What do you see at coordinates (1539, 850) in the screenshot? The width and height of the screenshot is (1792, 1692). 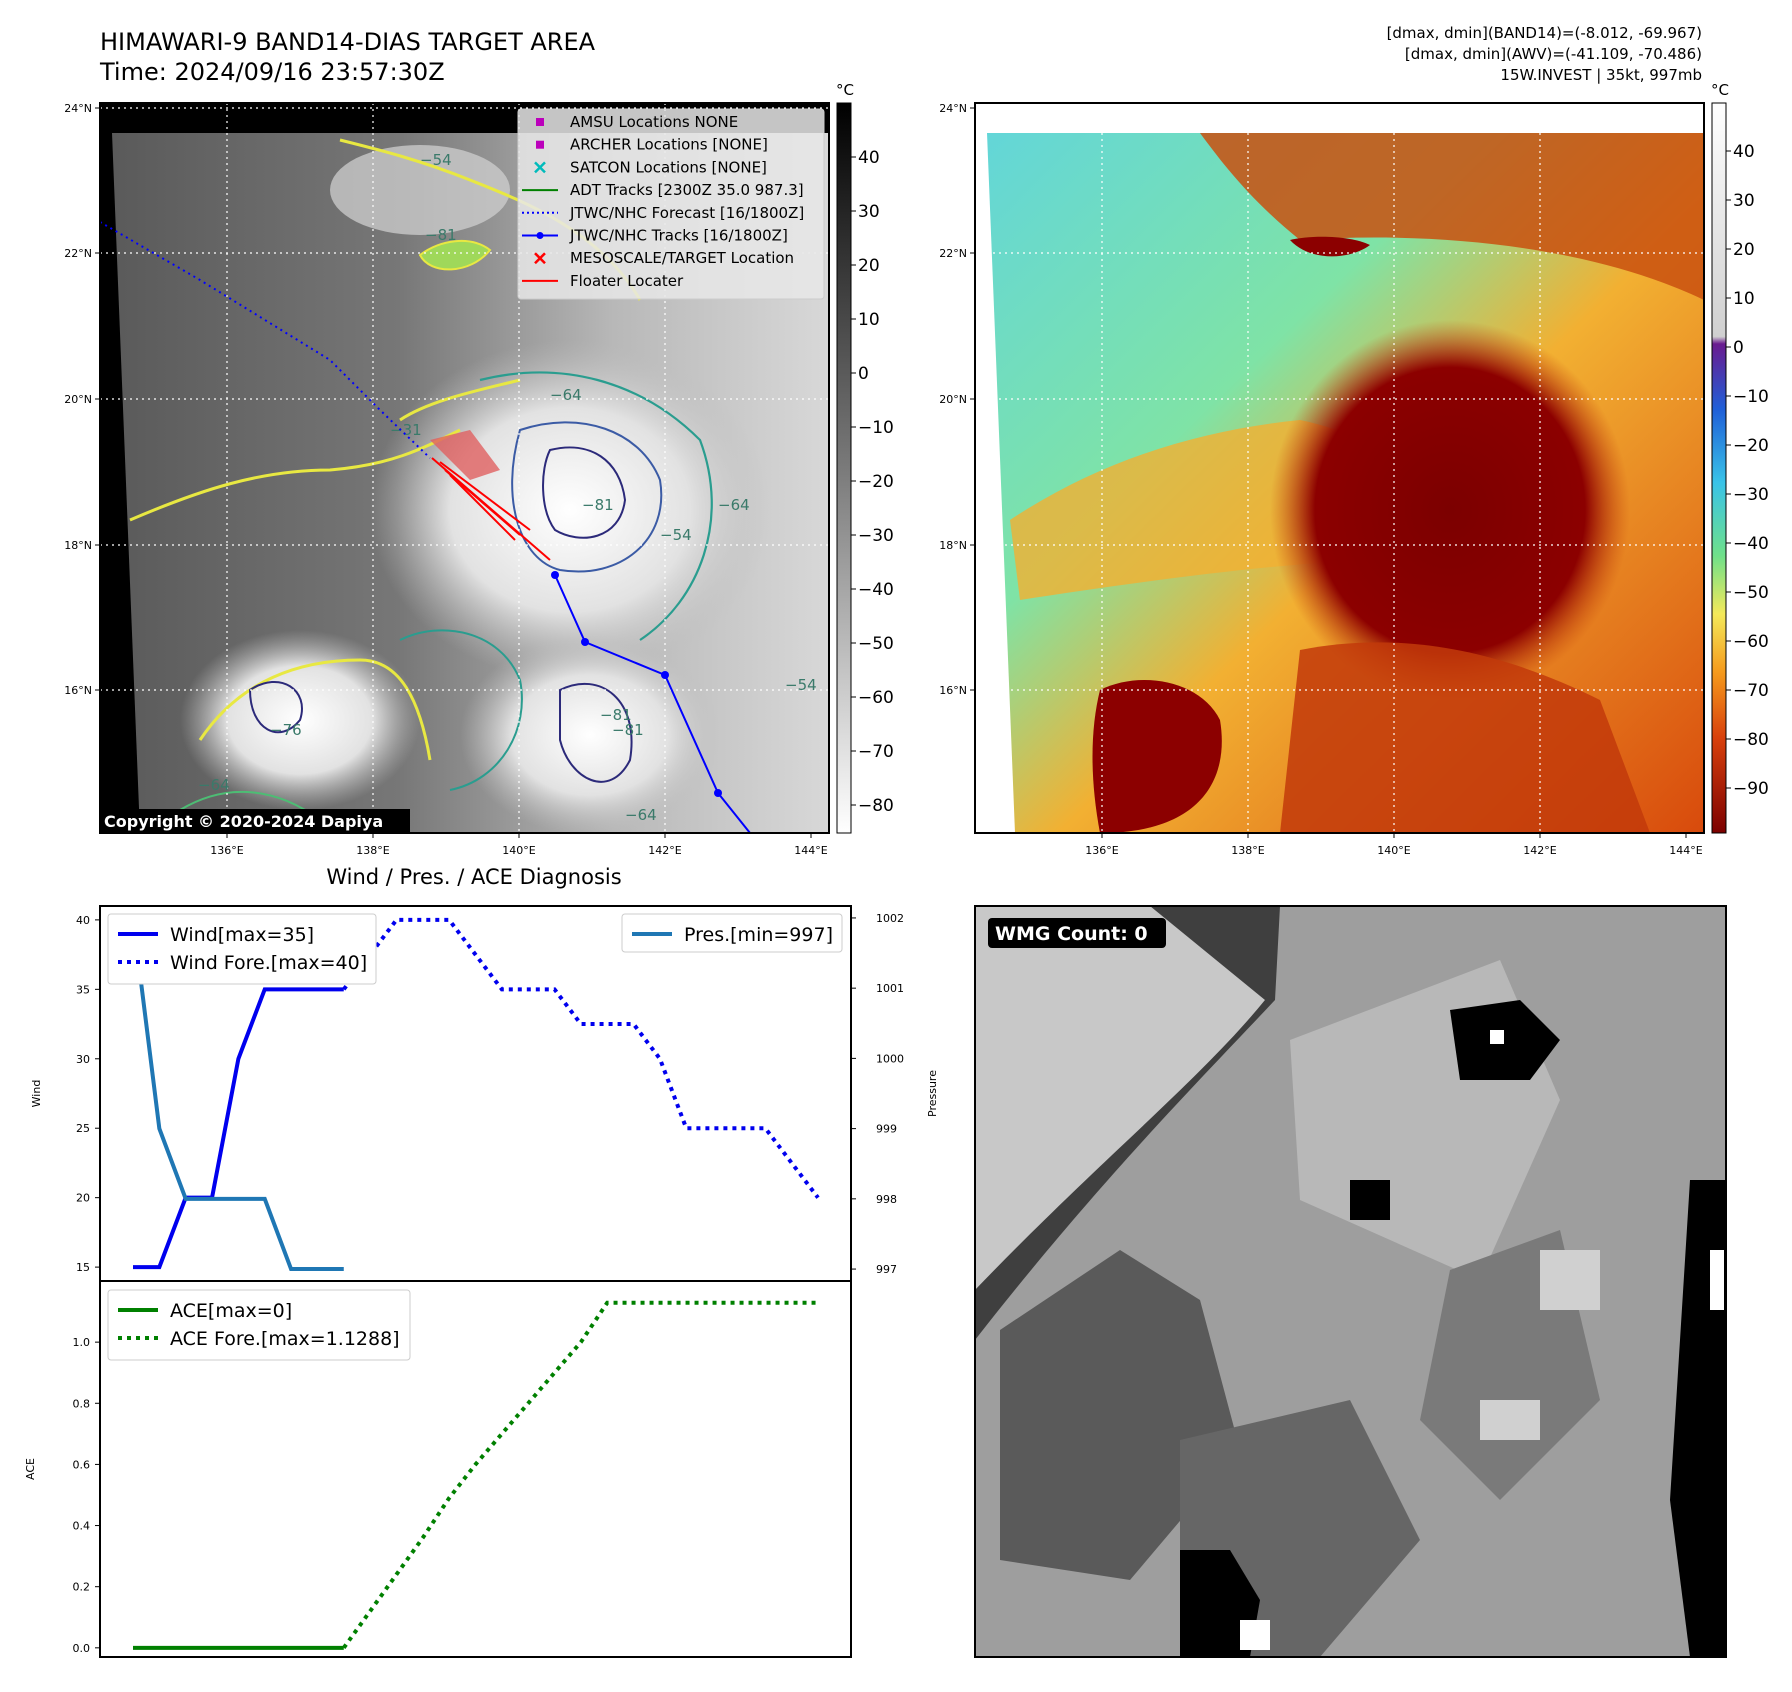 I see `lon-tick-label: 142°E` at bounding box center [1539, 850].